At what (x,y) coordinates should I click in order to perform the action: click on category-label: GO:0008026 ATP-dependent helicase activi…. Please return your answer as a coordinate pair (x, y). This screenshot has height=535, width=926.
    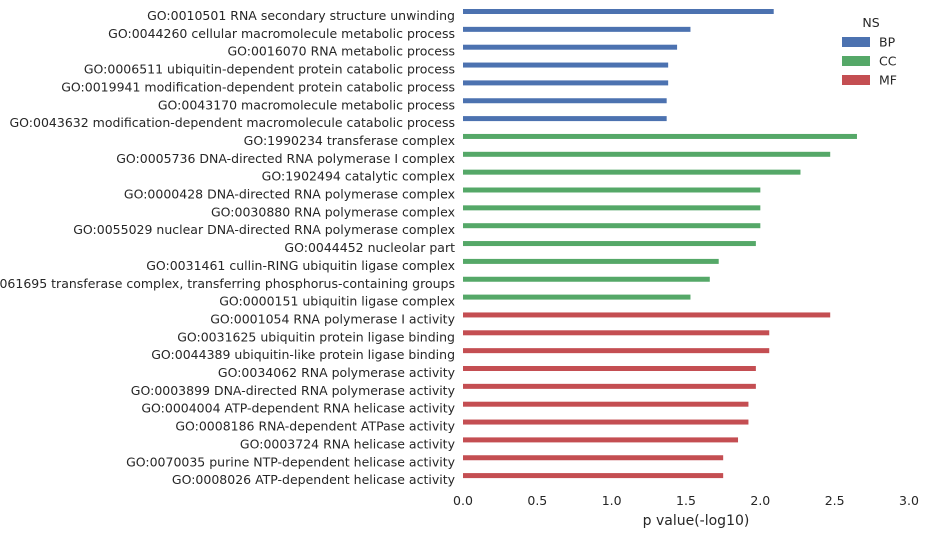
    Looking at the image, I should click on (314, 479).